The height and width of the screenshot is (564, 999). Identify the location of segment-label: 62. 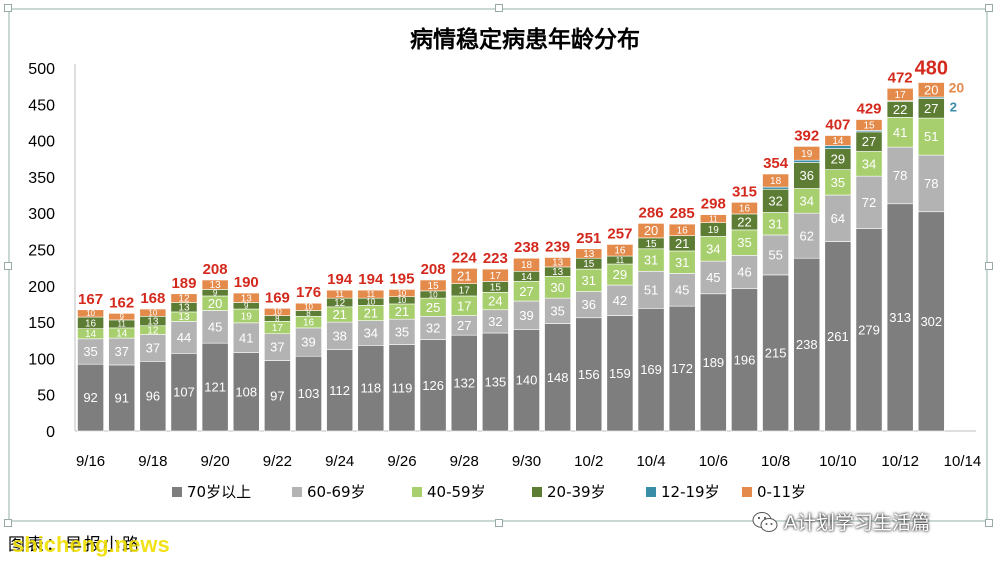
(807, 235).